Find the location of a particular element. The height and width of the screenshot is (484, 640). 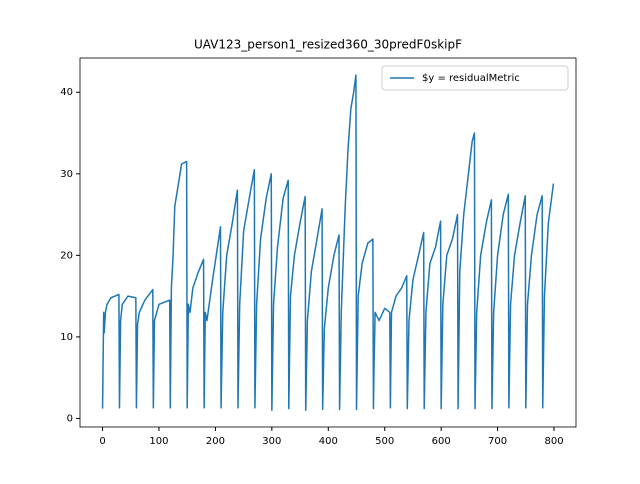

x-tick-label: 500 is located at coordinates (384, 441).